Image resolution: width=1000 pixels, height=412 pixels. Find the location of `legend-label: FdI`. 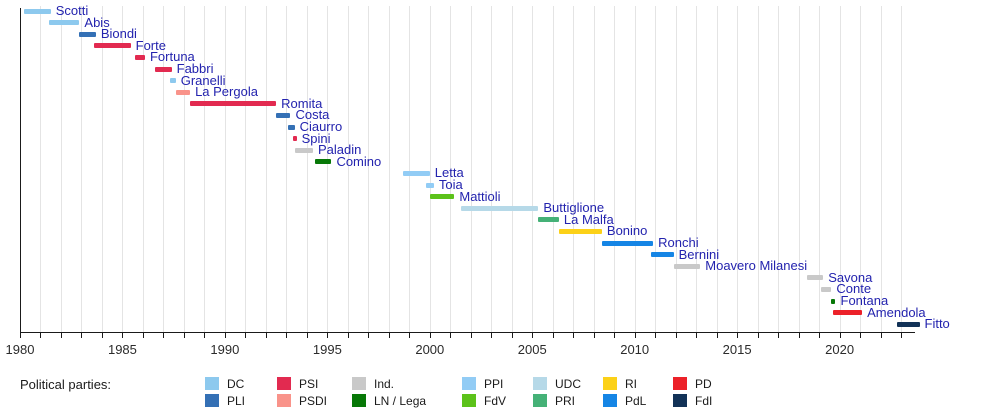

legend-label: FdI is located at coordinates (704, 401).